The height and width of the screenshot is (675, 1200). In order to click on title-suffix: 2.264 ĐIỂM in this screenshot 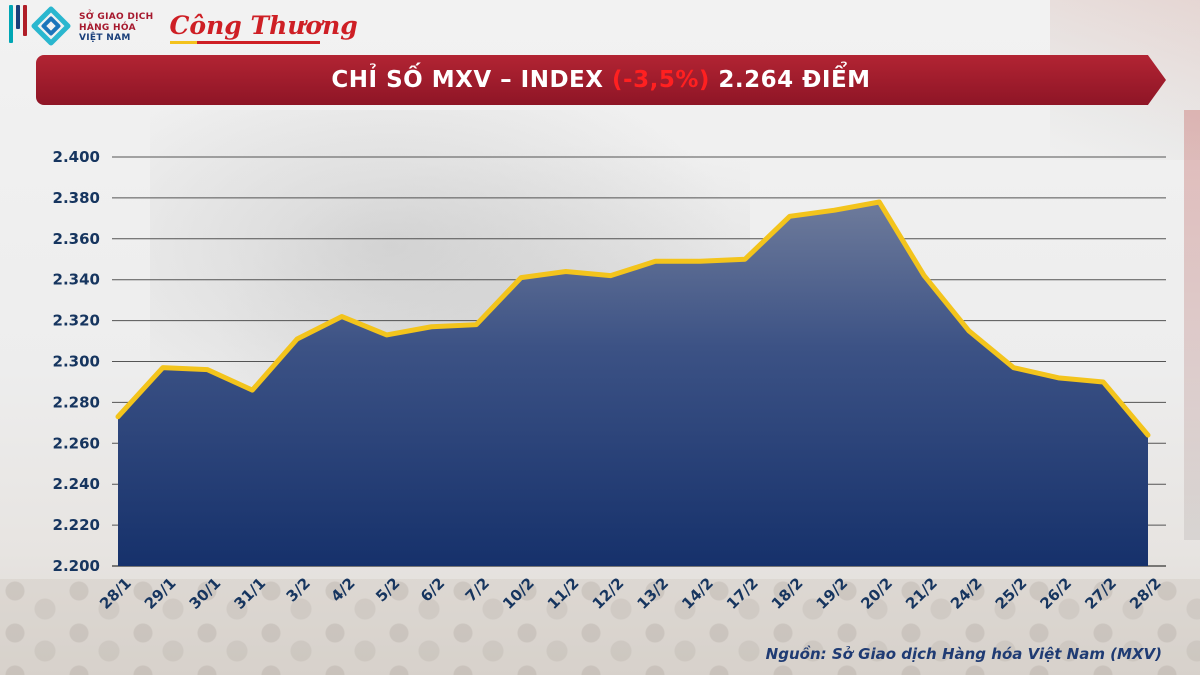, I will do `click(790, 80)`.